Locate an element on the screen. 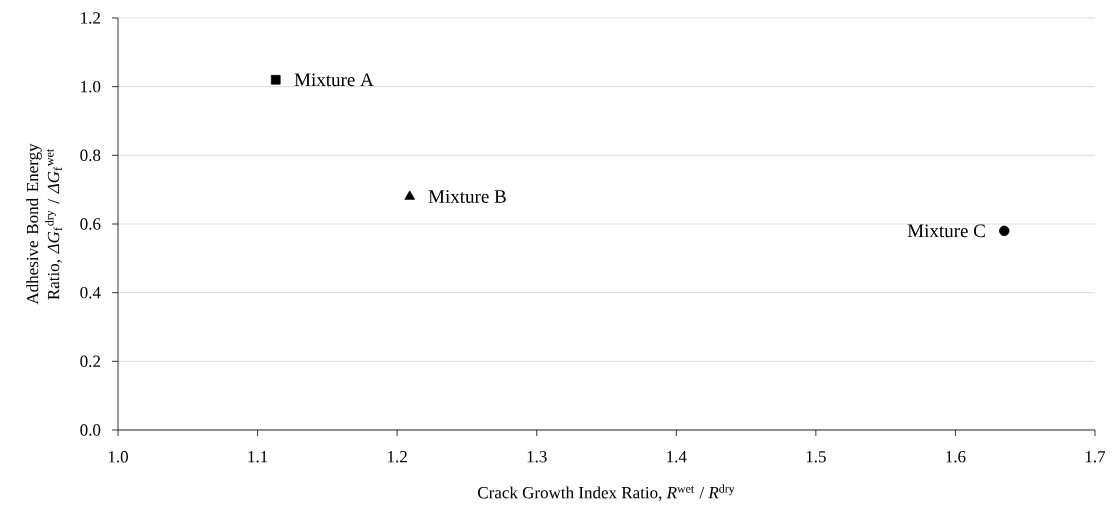 The image size is (1112, 529). x-axis-title: Crack Growth Index Ratio, R$^{wet}$ / R$^{dry}$ is located at coordinates (606, 492).